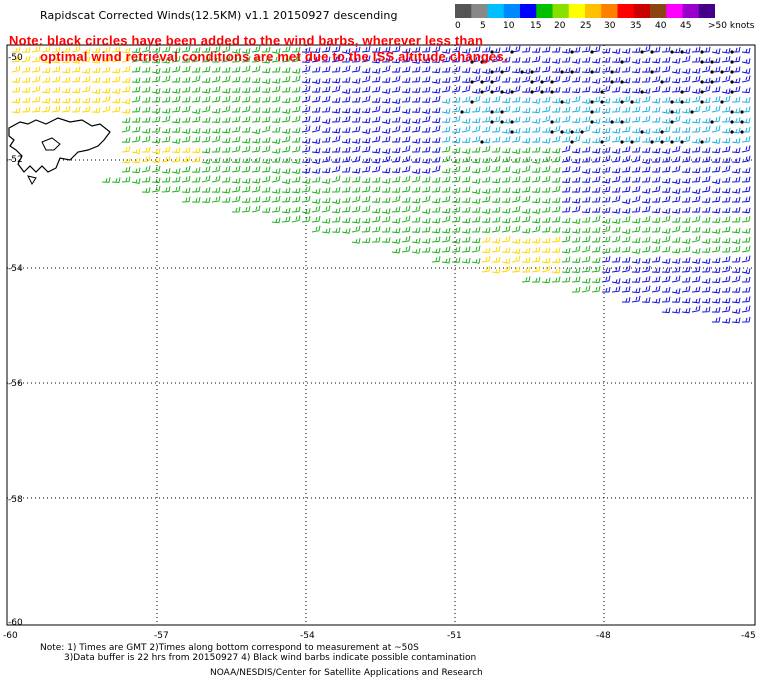 This screenshot has height=688, width=760. Describe the element at coordinates (661, 26) in the screenshot. I see `legend-label: 40` at that location.